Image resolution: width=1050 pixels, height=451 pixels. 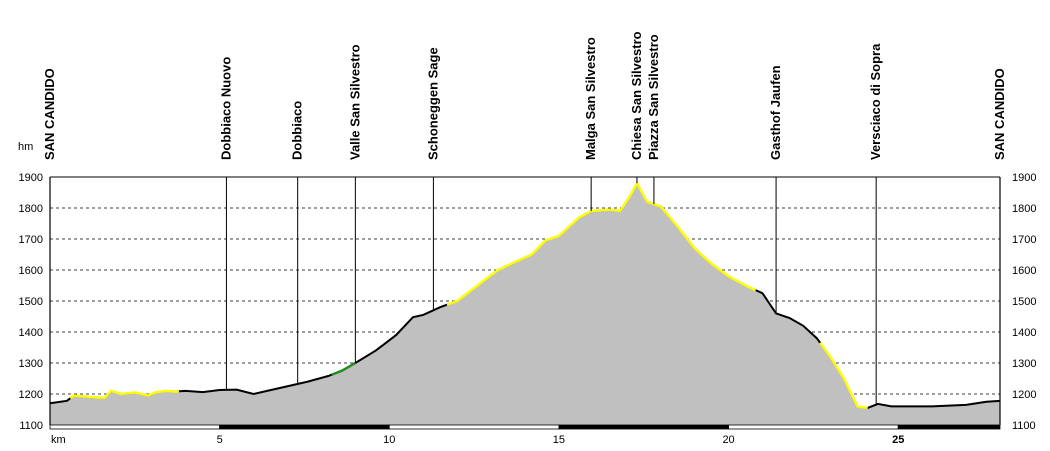 I want to click on y-tick-label-right: 1400, so click(x=1024, y=333).